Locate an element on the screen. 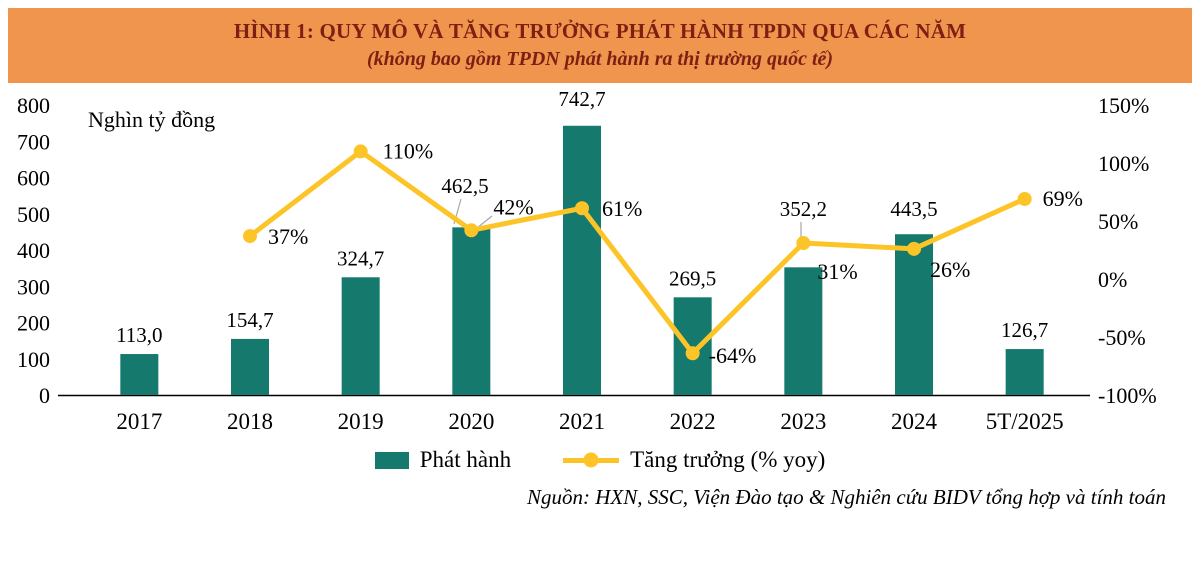 The height and width of the screenshot is (564, 1200). left-axis-tick-label: 0 is located at coordinates (44, 395).